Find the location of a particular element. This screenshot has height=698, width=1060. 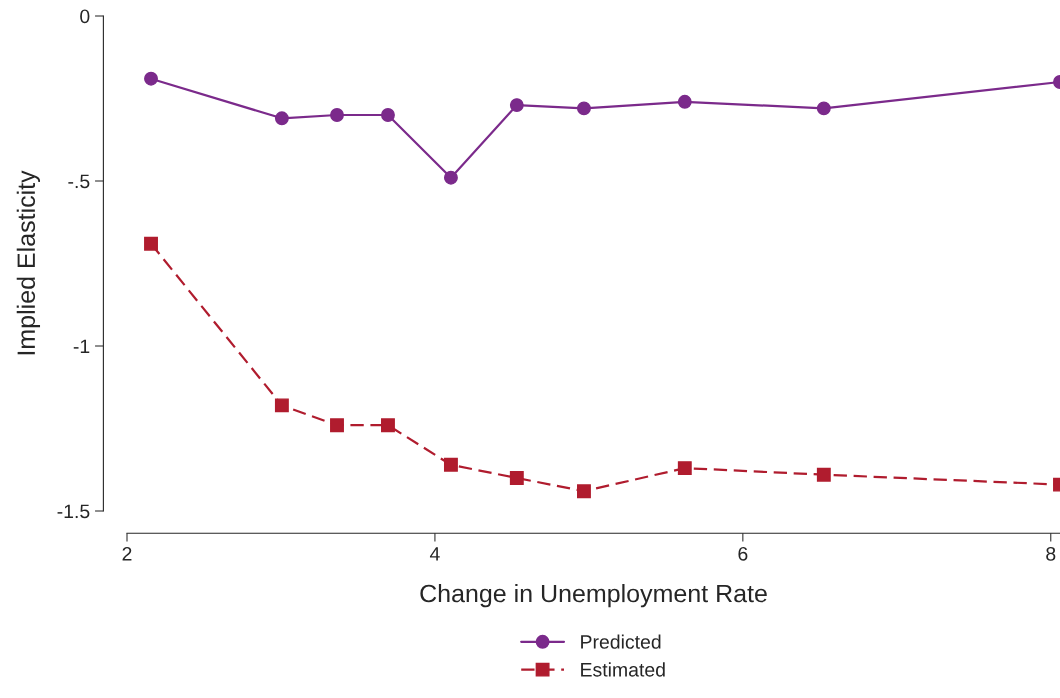

y-tick-label: -1.5 is located at coordinates (73, 511).